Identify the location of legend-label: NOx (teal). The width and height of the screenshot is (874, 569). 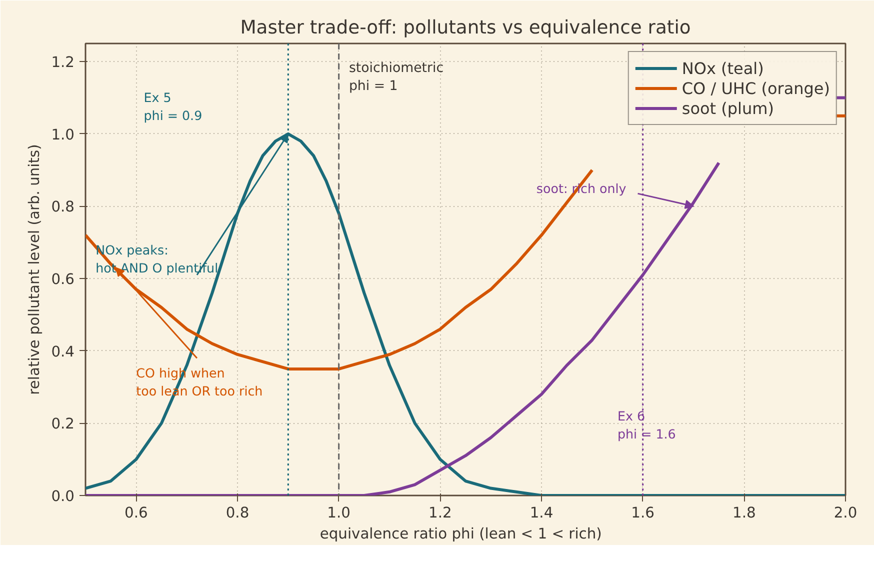
(723, 68).